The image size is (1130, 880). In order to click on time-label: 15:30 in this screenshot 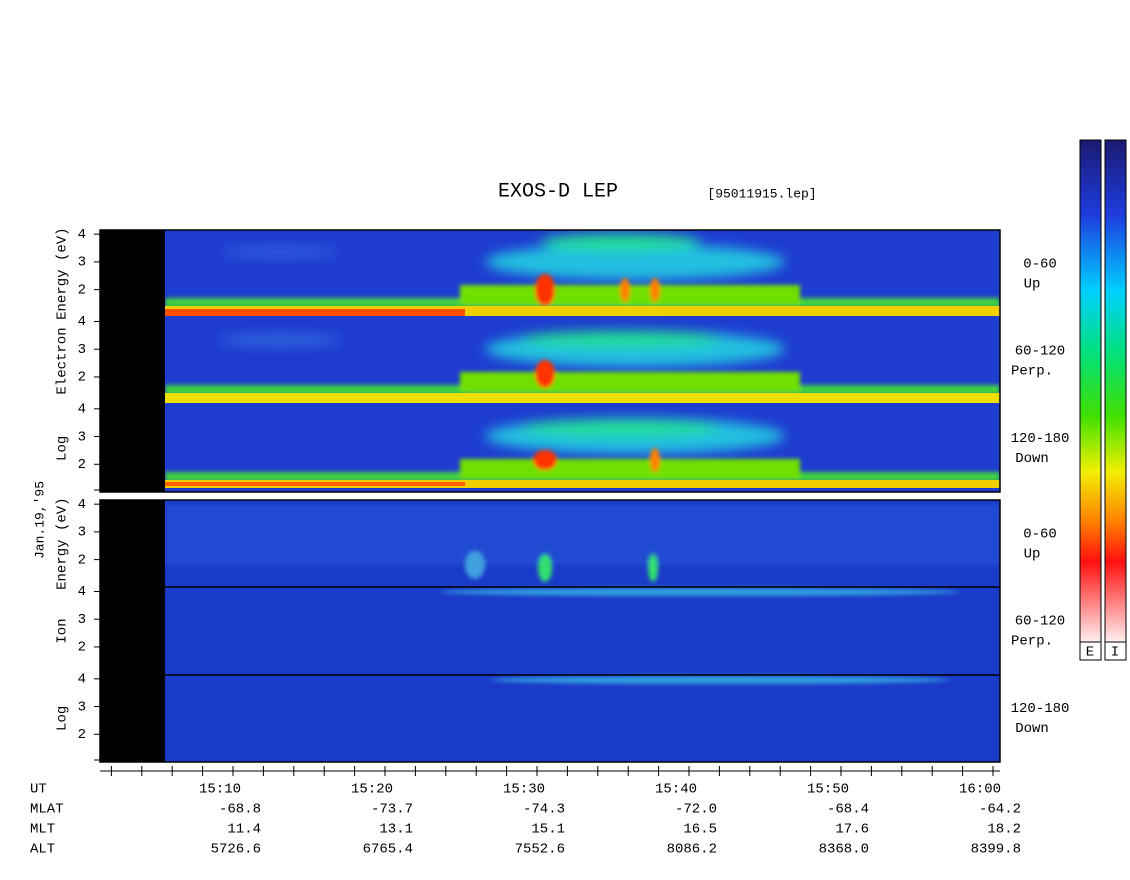, I will do `click(524, 790)`.